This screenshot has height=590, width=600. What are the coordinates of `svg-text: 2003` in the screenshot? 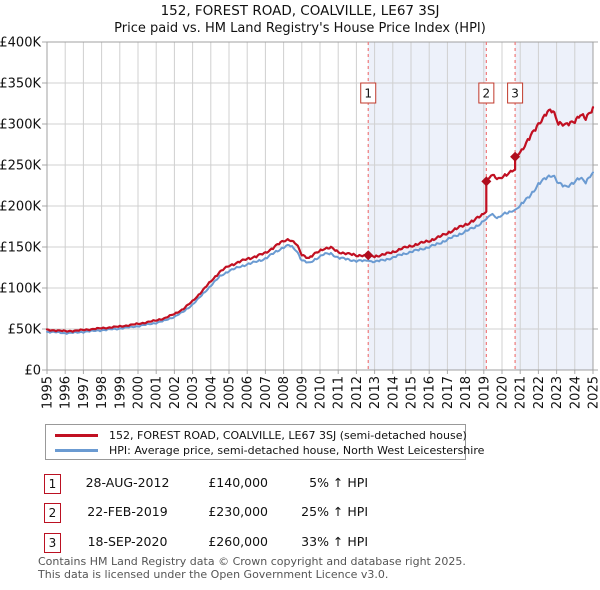 It's located at (193, 392).